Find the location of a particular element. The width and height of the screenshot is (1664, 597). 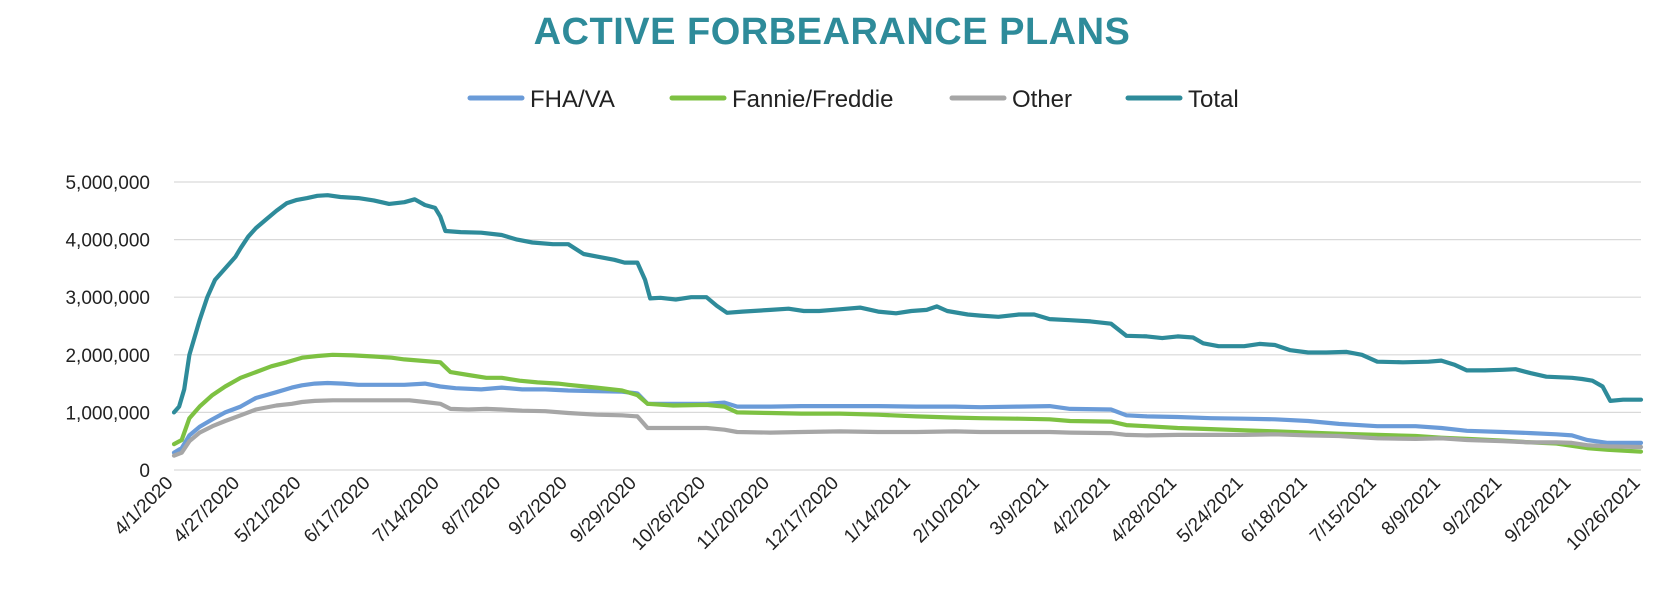

y-tick-label: 5,000,000 is located at coordinates (107, 183).